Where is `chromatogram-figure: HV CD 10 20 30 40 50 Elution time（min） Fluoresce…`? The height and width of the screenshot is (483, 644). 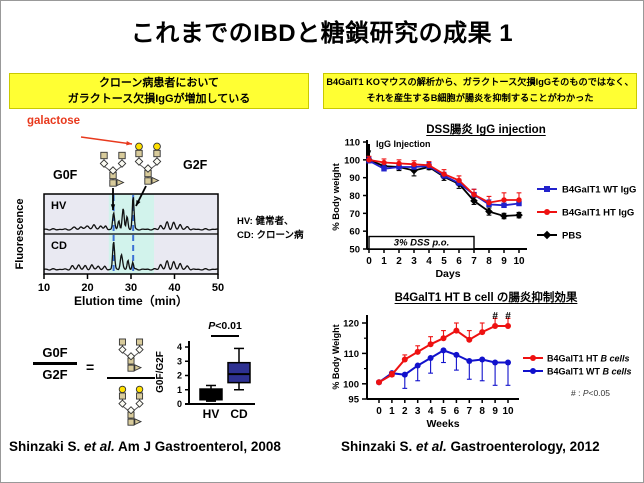
chromatogram-figure: HV CD 10 20 30 40 50 Elution time（min） Fluoresce… is located at coordinates (119, 222).